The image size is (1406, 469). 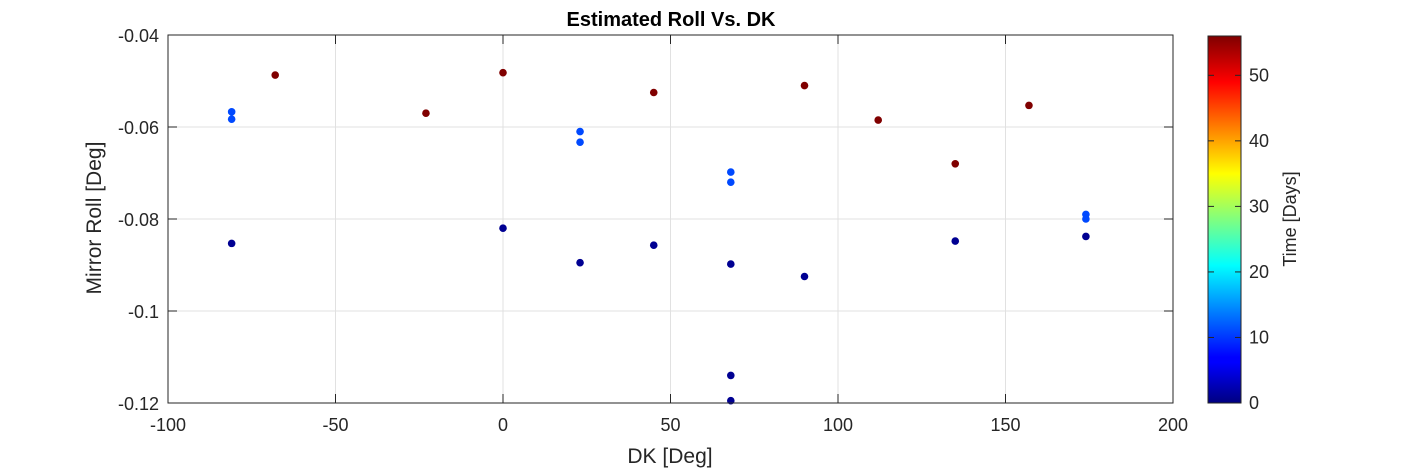 I want to click on colorbar-tick-label: 10, so click(x=1259, y=337).